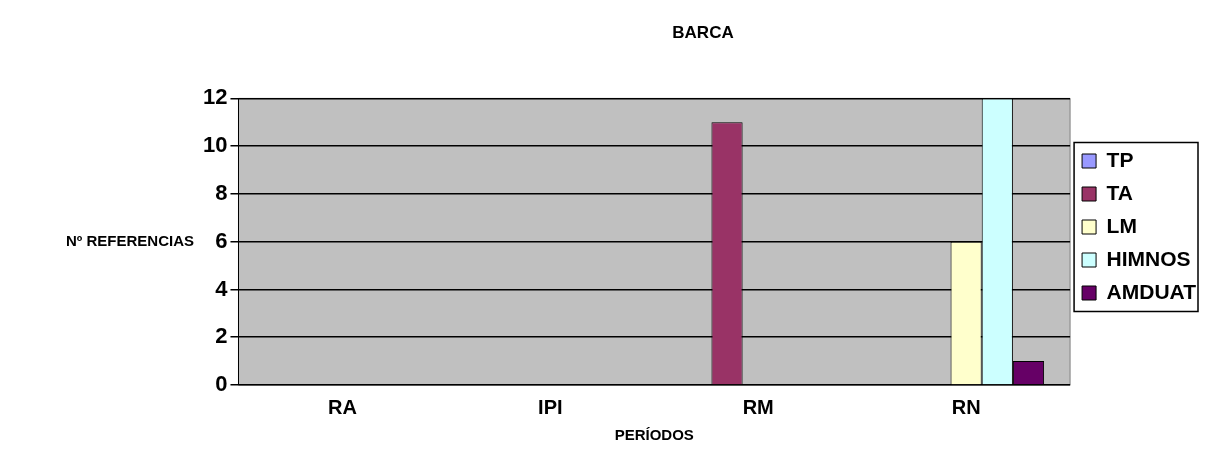  Describe the element at coordinates (221, 192) in the screenshot. I see `y-tick-label: 8` at that location.